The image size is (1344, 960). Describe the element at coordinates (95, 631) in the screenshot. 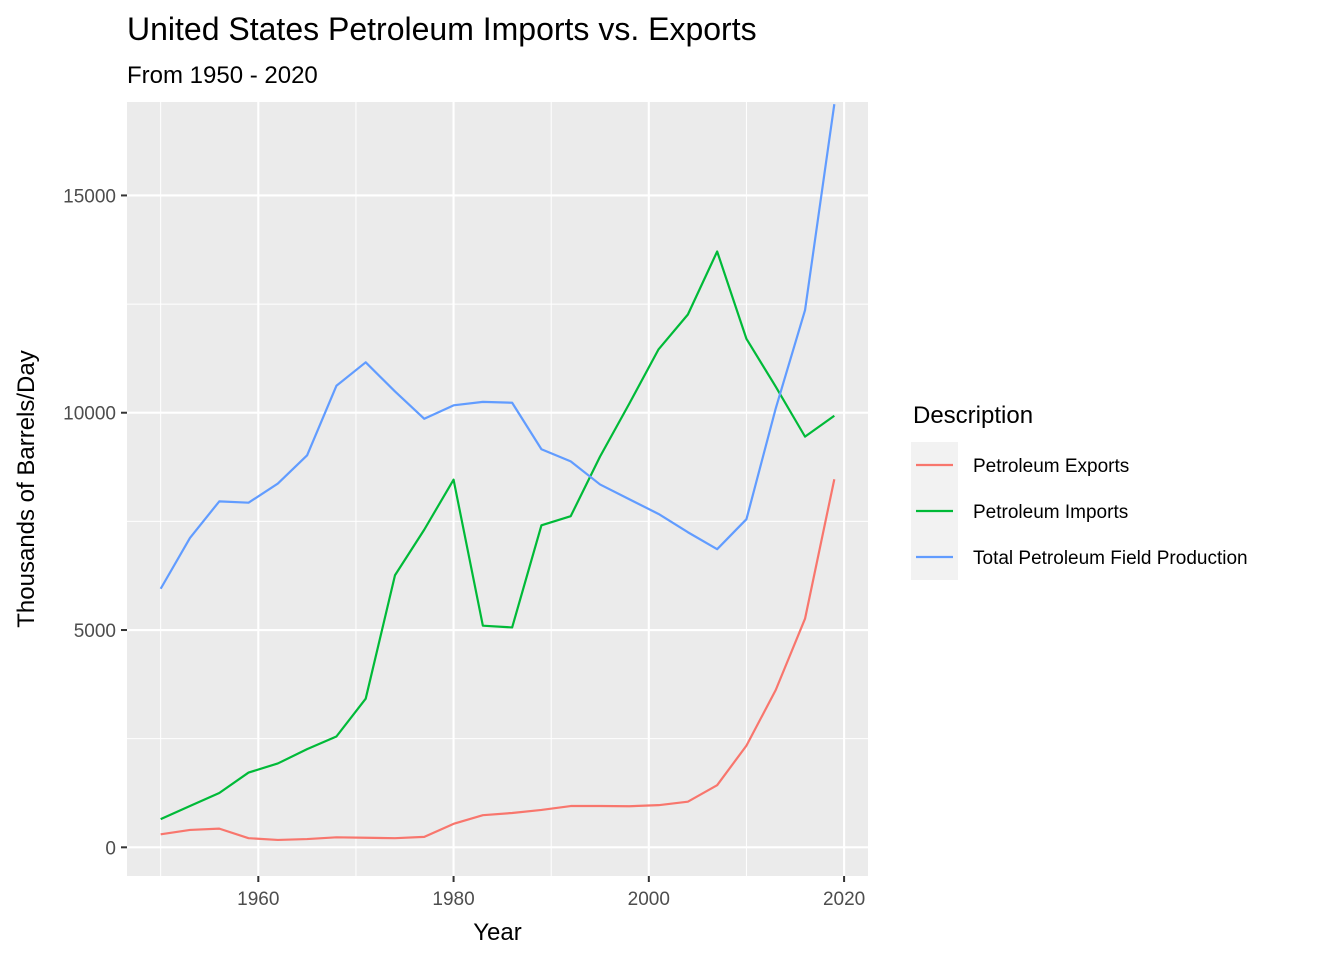

I see `y-tick-label: 5000` at that location.